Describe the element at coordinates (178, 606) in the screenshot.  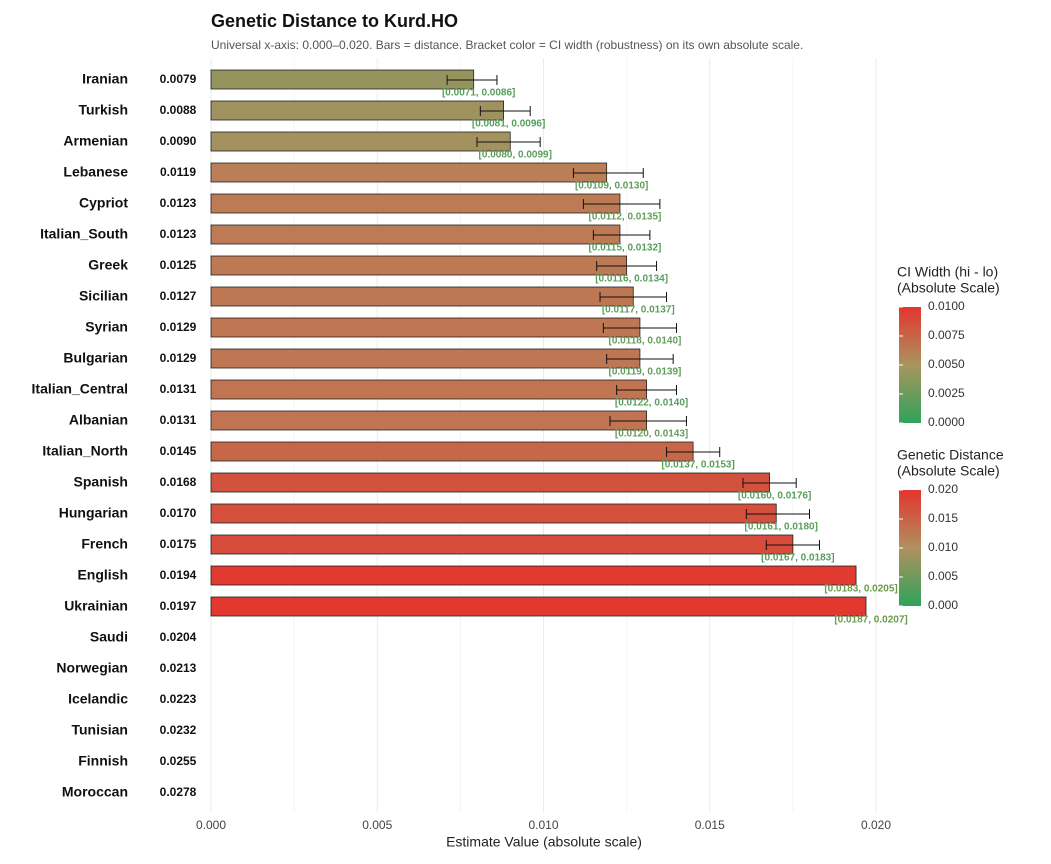
I see `value-label: 0.0197` at that location.